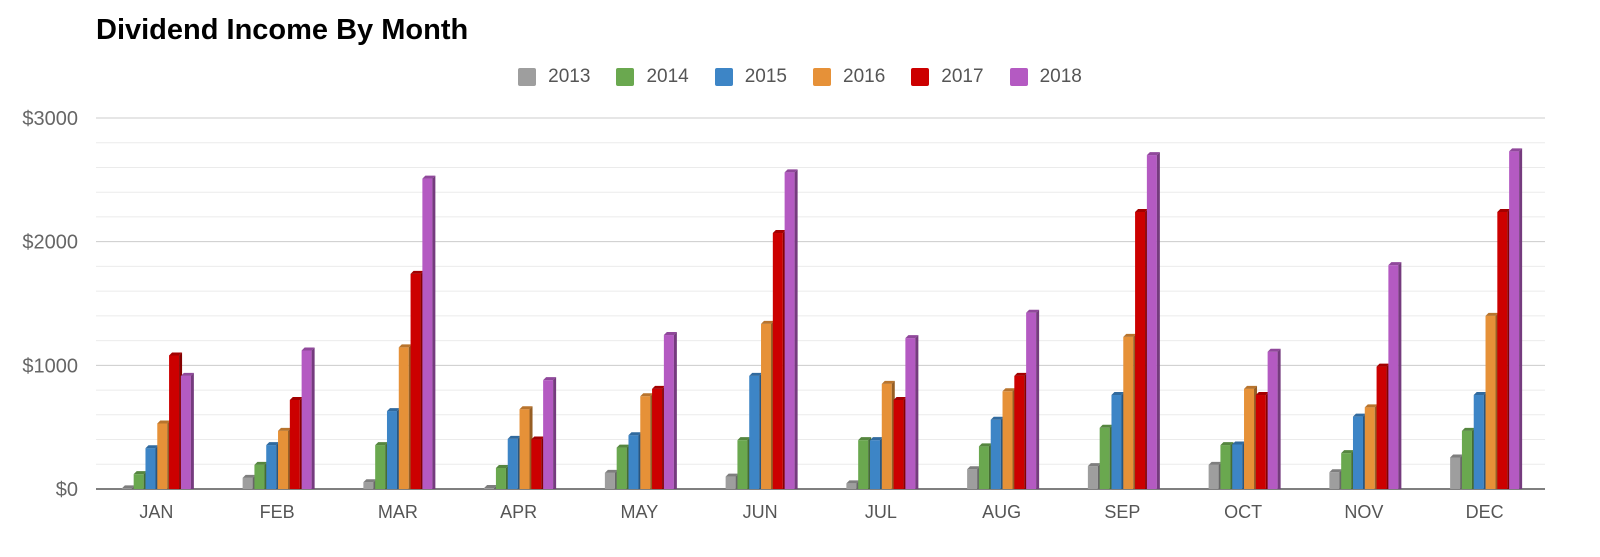 This screenshot has width=1600, height=557. Describe the element at coordinates (1251, 437) in the screenshot. I see `bar-2016-oct` at that location.